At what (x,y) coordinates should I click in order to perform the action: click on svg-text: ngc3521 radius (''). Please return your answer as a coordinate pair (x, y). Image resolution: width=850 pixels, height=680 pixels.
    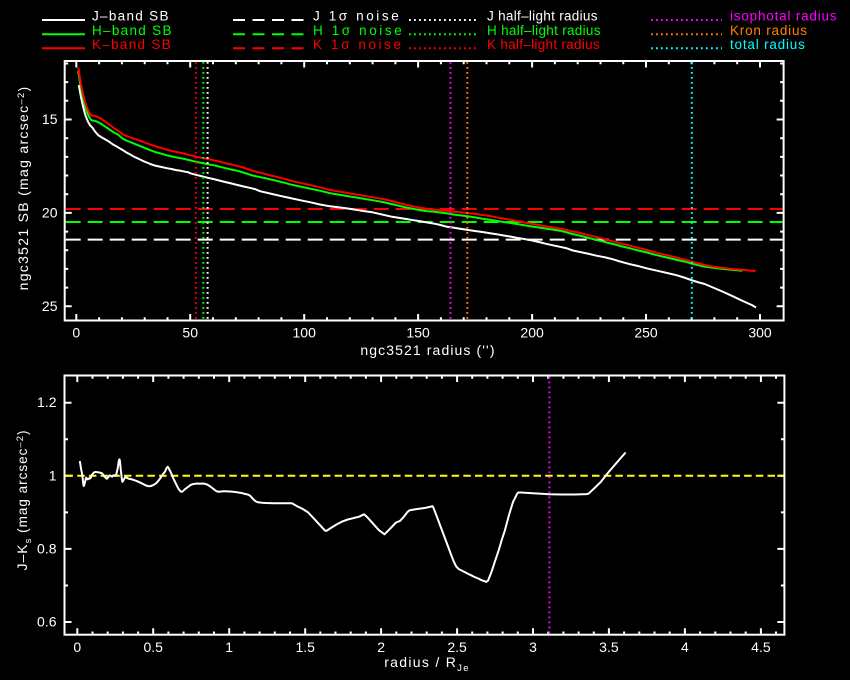
    Looking at the image, I should click on (427, 350).